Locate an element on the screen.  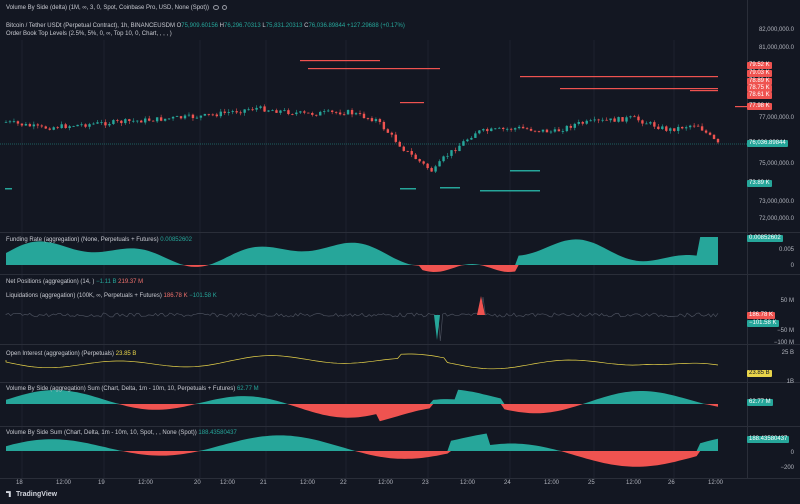
price-tick: 77,000,000.0 is located at coordinates (776, 118).